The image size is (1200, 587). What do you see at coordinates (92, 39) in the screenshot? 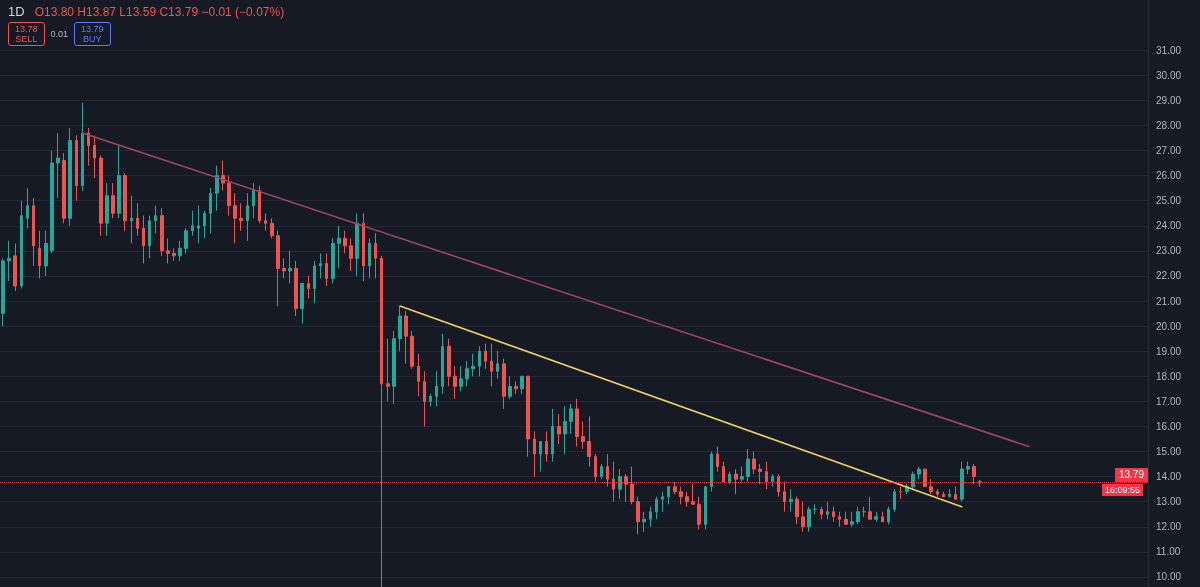
I see `annotation: BUY` at bounding box center [92, 39].